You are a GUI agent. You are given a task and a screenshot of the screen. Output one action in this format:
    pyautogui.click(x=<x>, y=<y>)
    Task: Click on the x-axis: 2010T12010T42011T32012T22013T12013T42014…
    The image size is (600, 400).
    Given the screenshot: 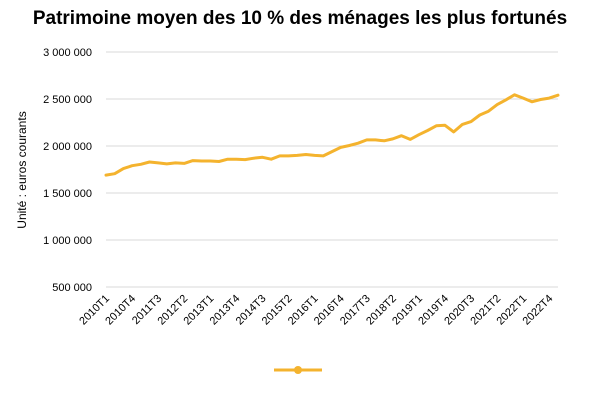 What is the action you would take?
    pyautogui.click(x=316, y=310)
    